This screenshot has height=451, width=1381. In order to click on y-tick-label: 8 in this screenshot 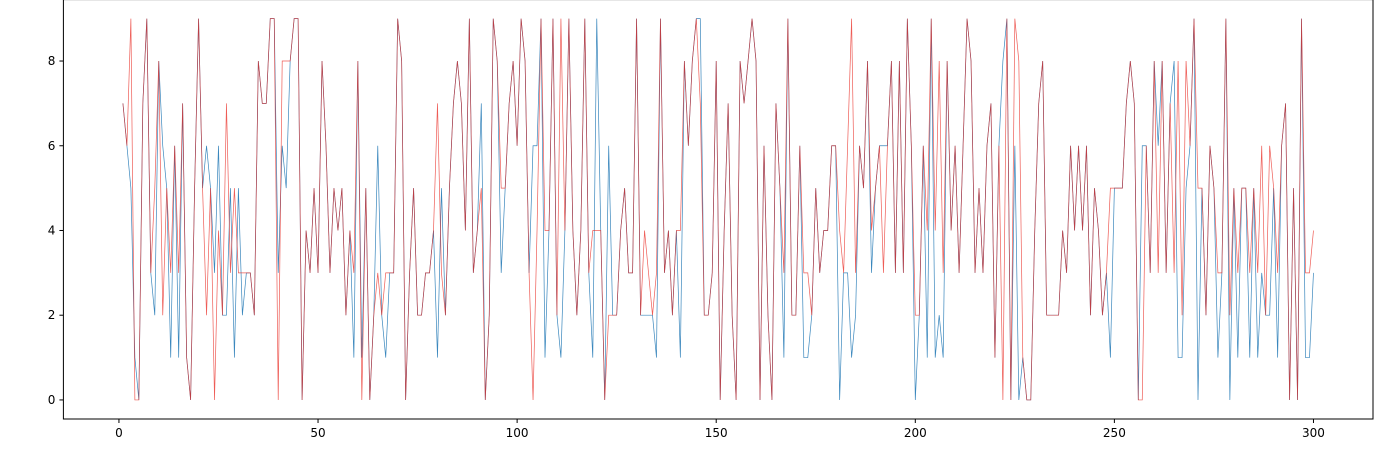, I will do `click(52, 61)`.